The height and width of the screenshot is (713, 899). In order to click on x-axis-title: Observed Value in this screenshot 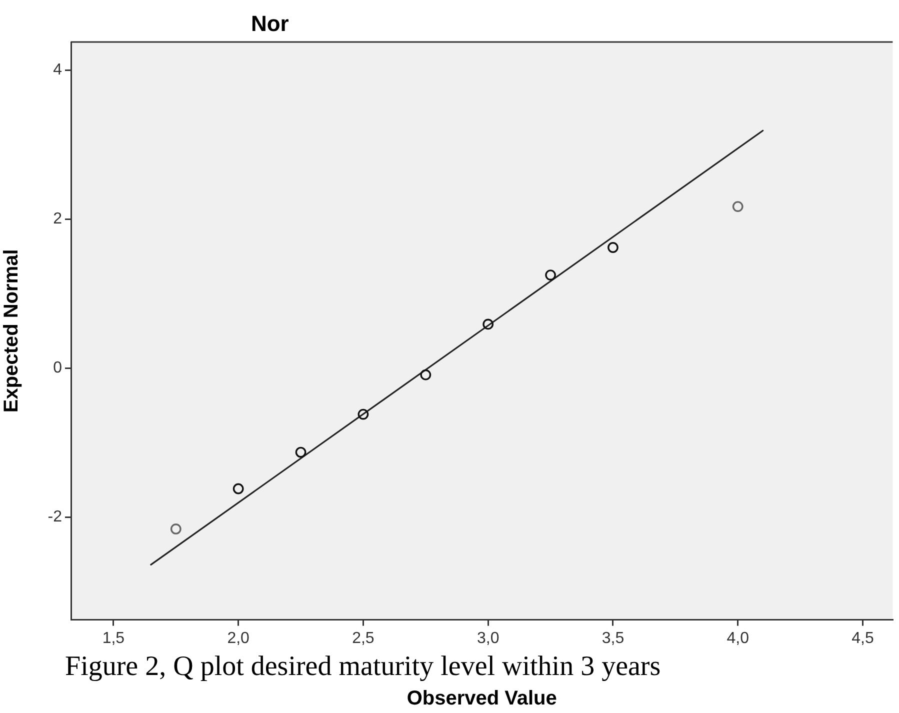, I will do `click(481, 699)`.